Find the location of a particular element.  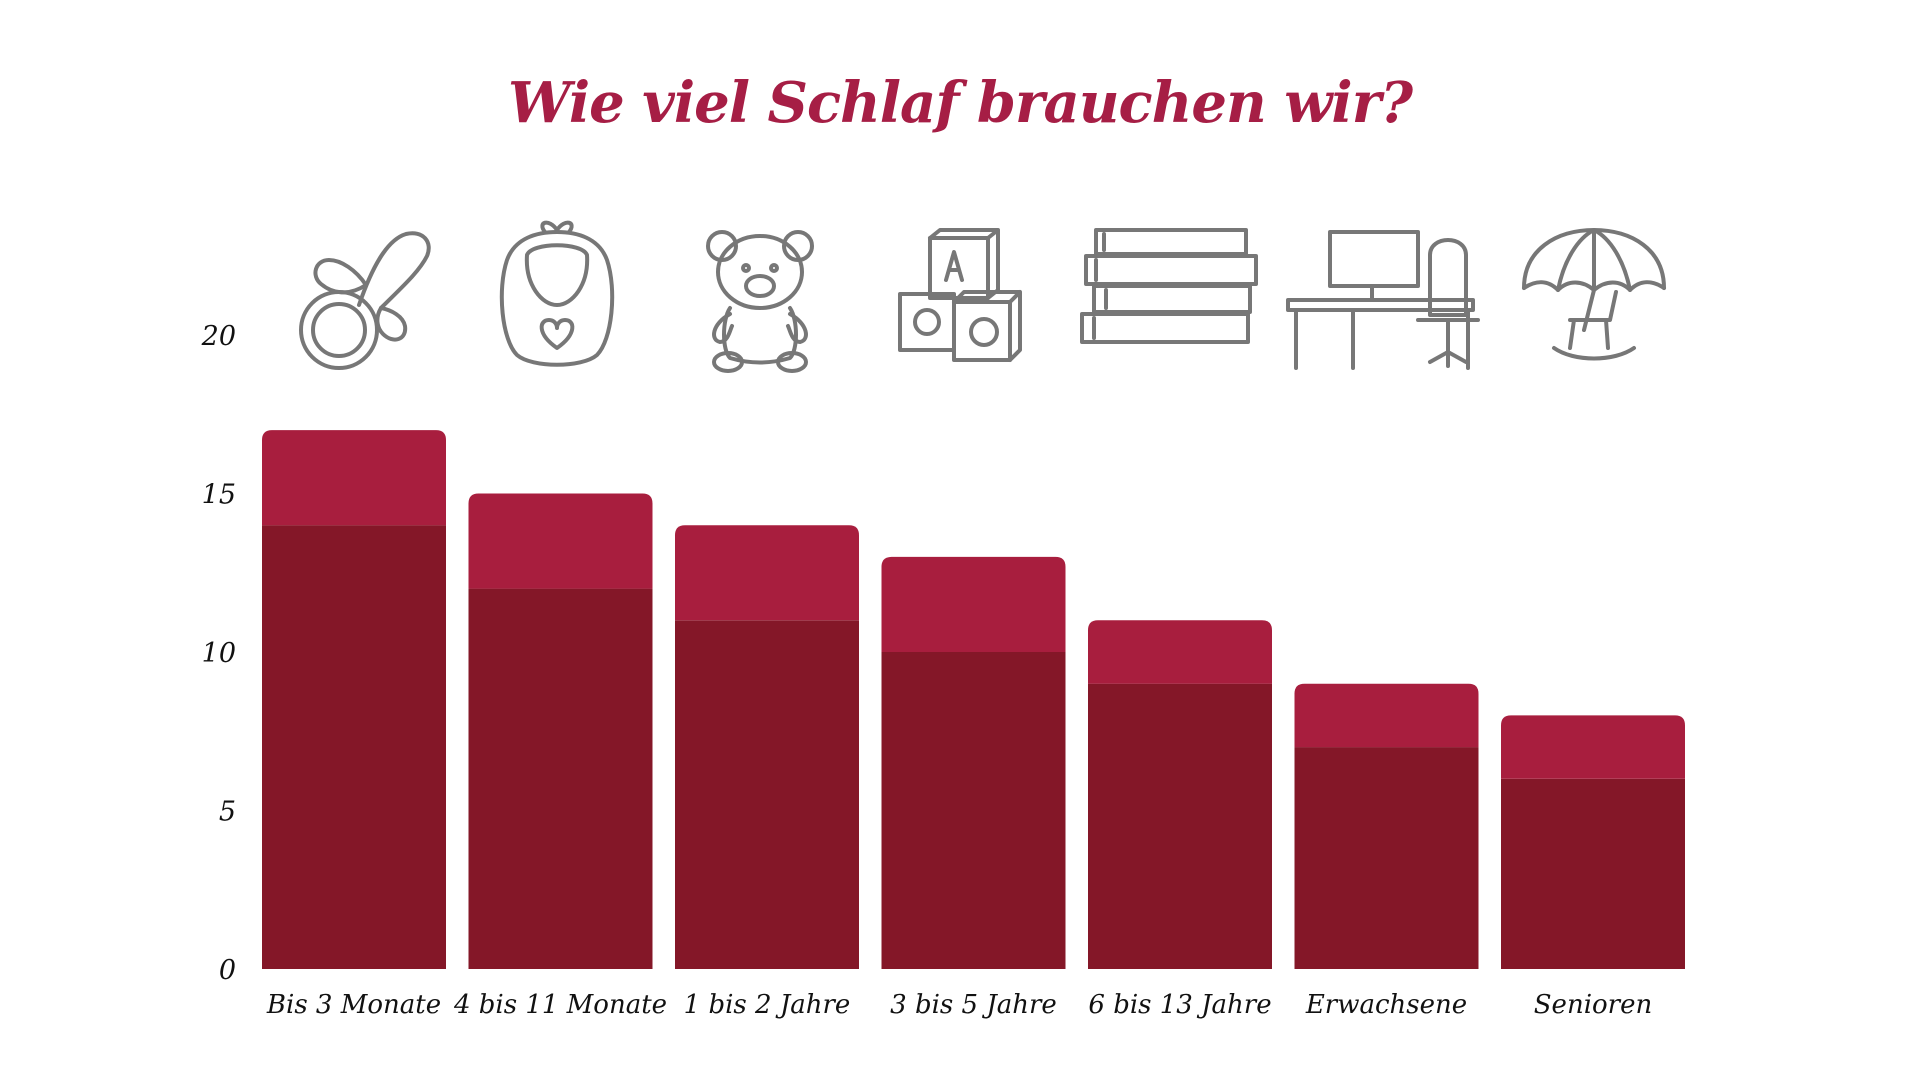

category-icons is located at coordinates (982, 296).